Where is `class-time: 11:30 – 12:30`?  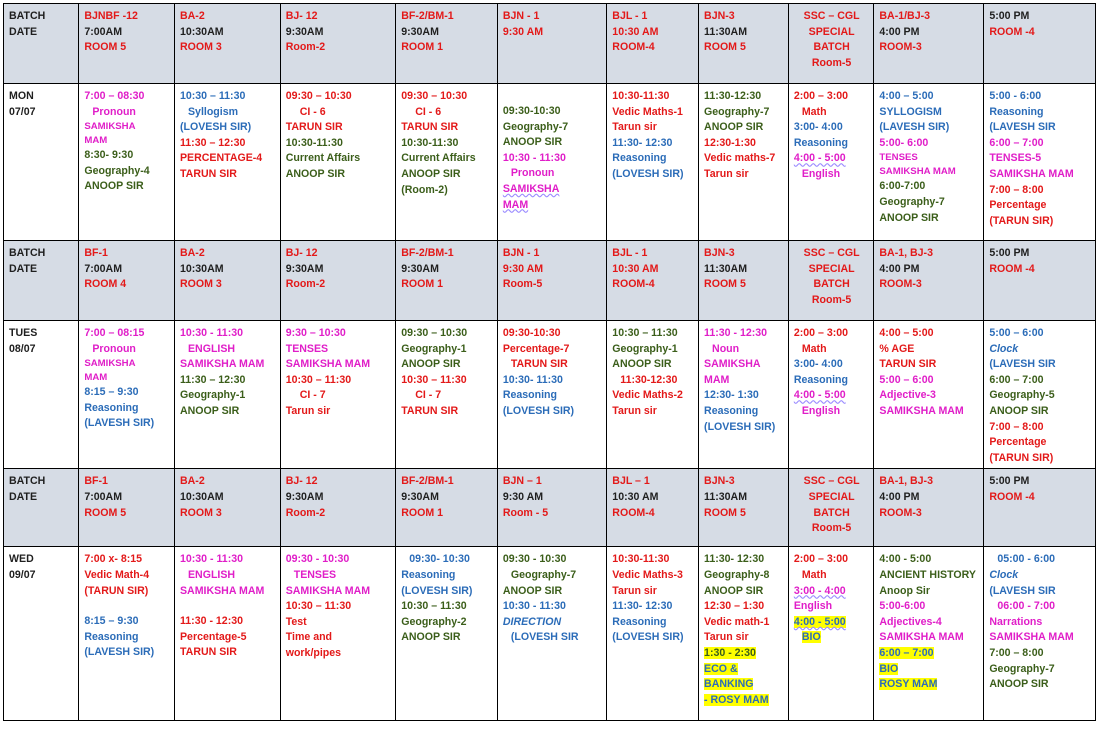
class-time: 11:30 – 12:30 is located at coordinates (212, 379).